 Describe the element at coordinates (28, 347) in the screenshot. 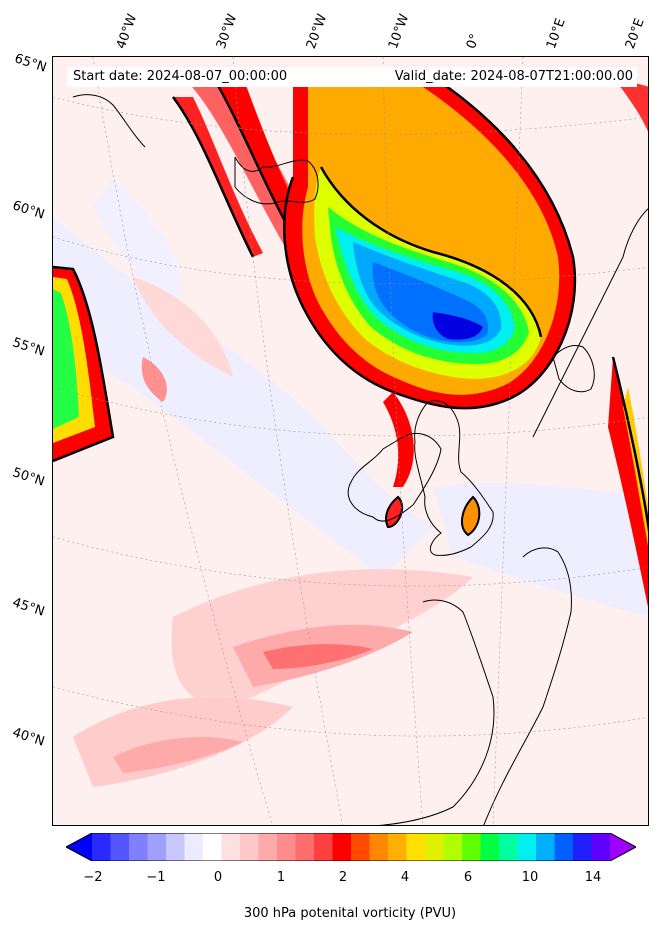

I see `lat-label-55n: 55°N` at that location.